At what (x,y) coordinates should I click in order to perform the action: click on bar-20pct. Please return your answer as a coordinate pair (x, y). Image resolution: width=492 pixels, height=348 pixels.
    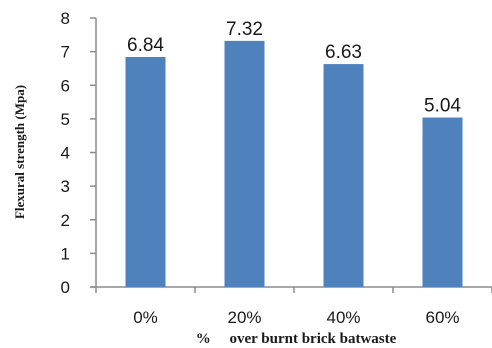
    Looking at the image, I should click on (244, 163).